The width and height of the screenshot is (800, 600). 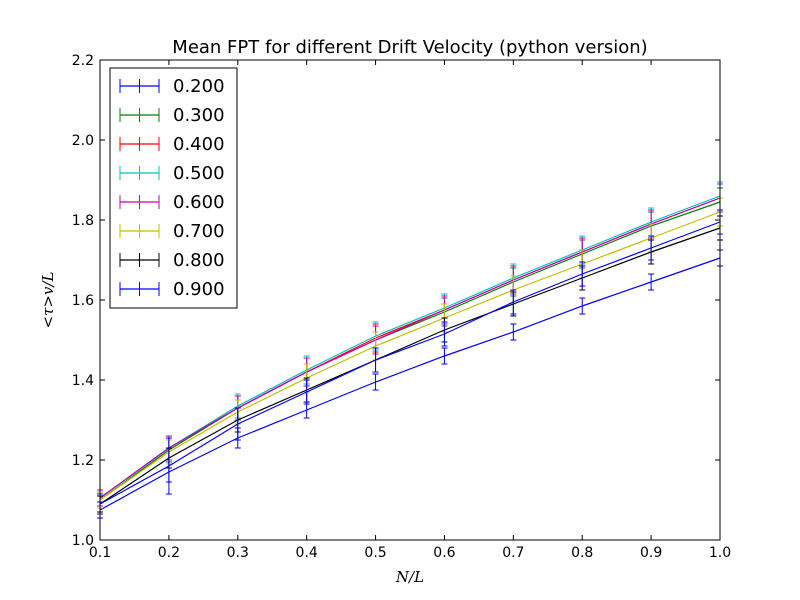 What do you see at coordinates (238, 553) in the screenshot?
I see `x-tick-label: 0.3` at bounding box center [238, 553].